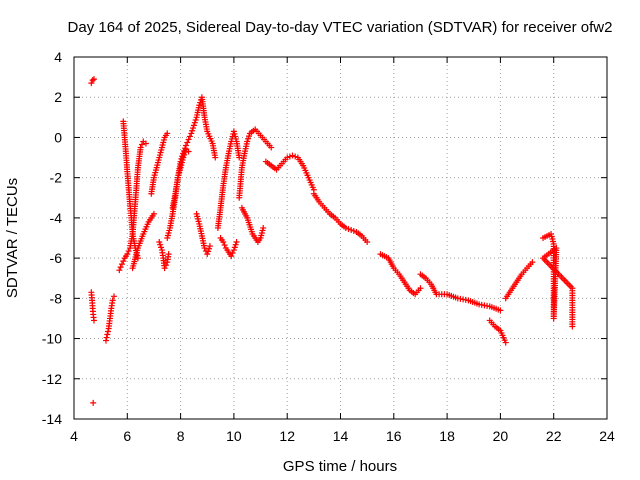  What do you see at coordinates (287, 436) in the screenshot?
I see `x-tick-label: 12` at bounding box center [287, 436].